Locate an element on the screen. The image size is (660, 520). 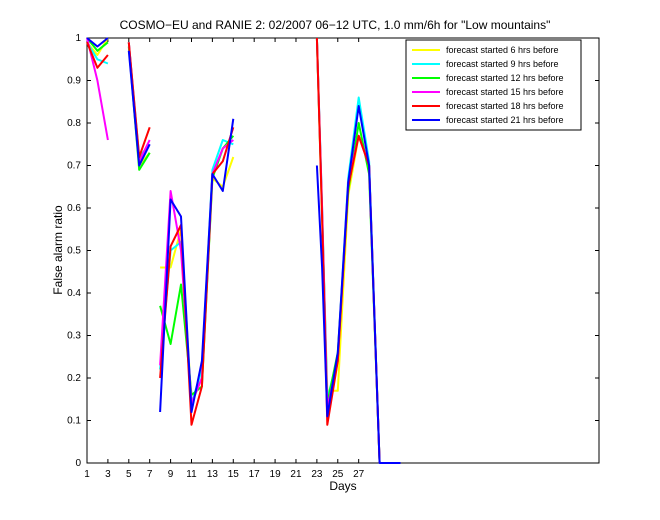
x-tick-label: 19 is located at coordinates (276, 474).